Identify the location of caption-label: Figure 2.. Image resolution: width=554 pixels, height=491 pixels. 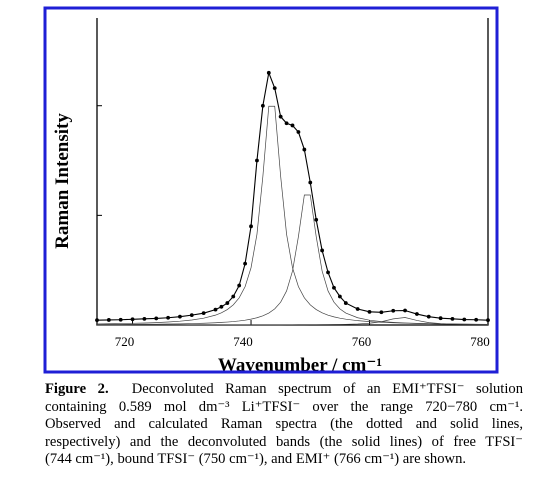
(77, 389).